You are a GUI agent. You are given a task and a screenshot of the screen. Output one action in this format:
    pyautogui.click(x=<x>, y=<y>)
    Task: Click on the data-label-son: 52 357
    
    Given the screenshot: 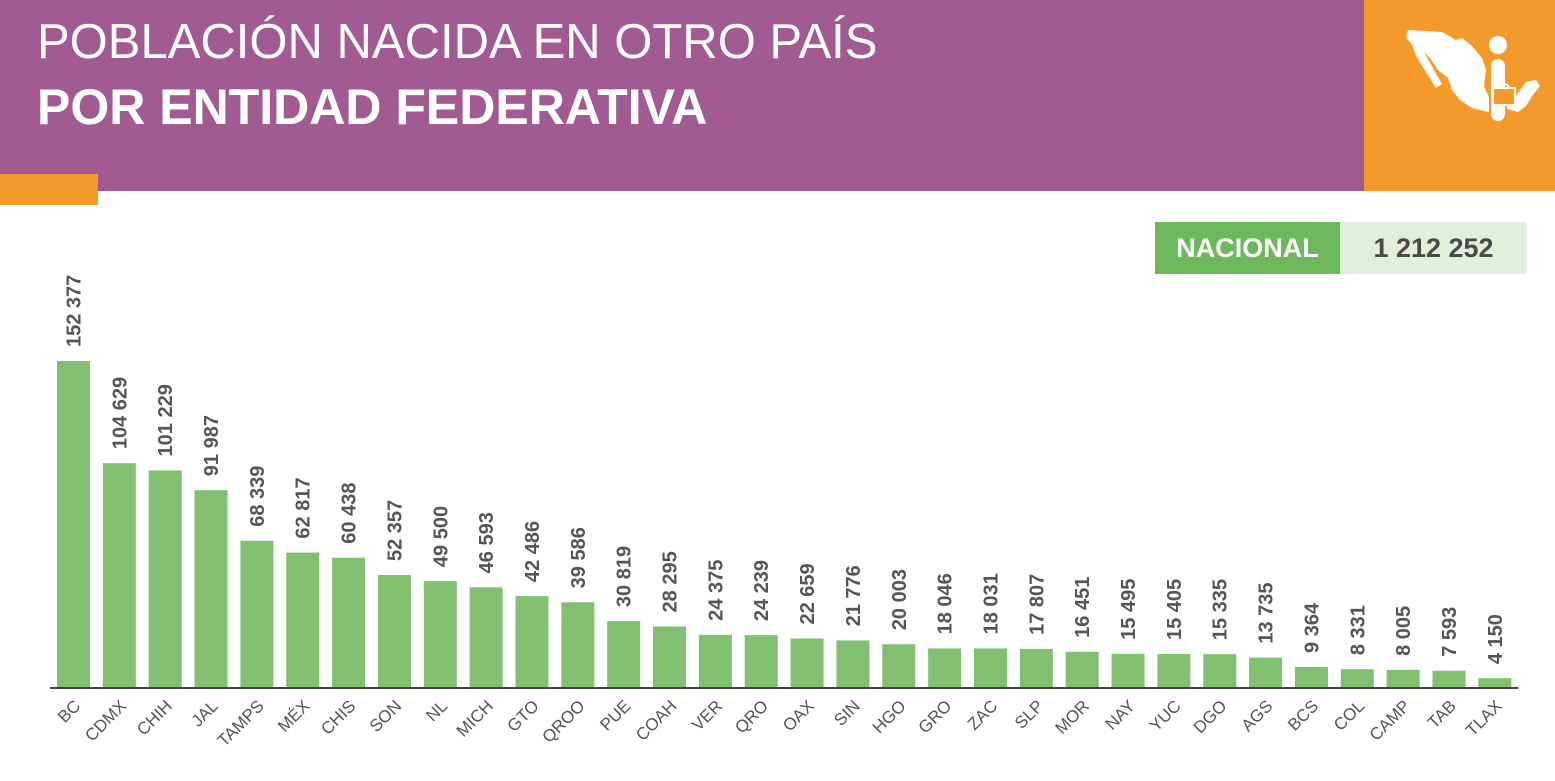 What is the action you would take?
    pyautogui.click(x=395, y=530)
    